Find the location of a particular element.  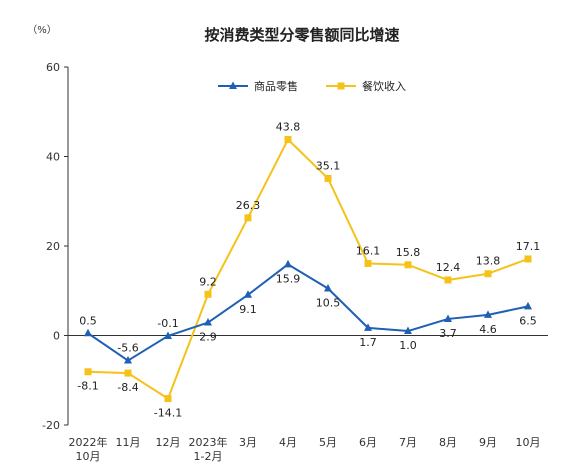

data-label: 13.8 is located at coordinates (488, 261).